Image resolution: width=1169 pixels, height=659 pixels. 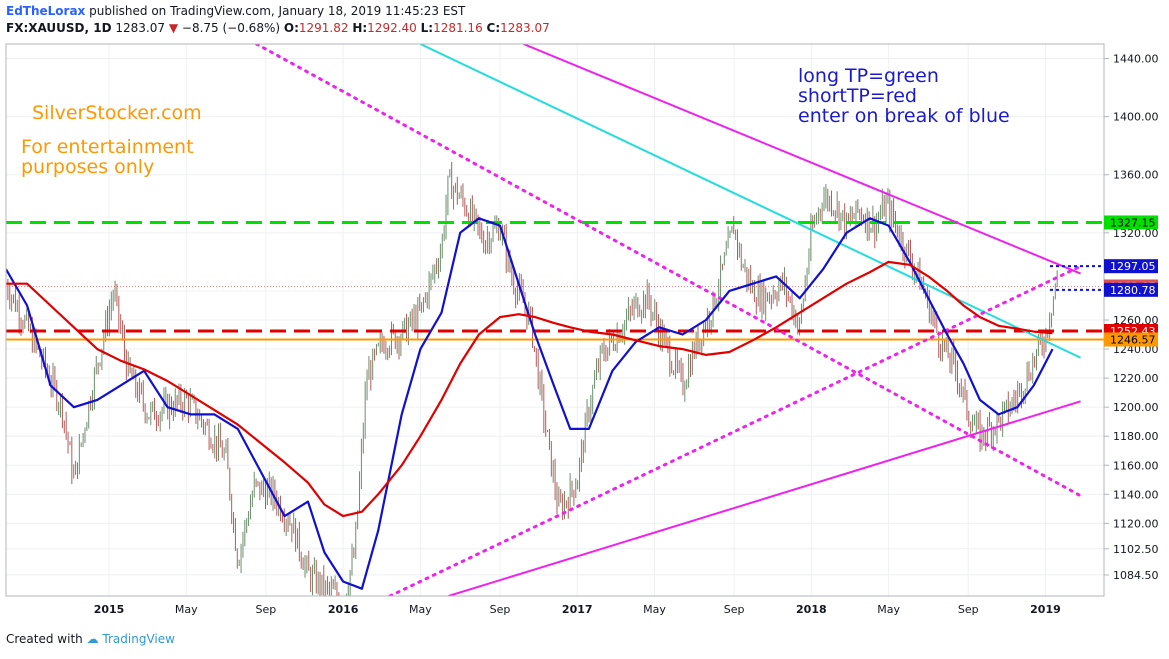 What do you see at coordinates (1136, 233) in the screenshot?
I see `y-tick-label: 1320.00` at bounding box center [1136, 233].